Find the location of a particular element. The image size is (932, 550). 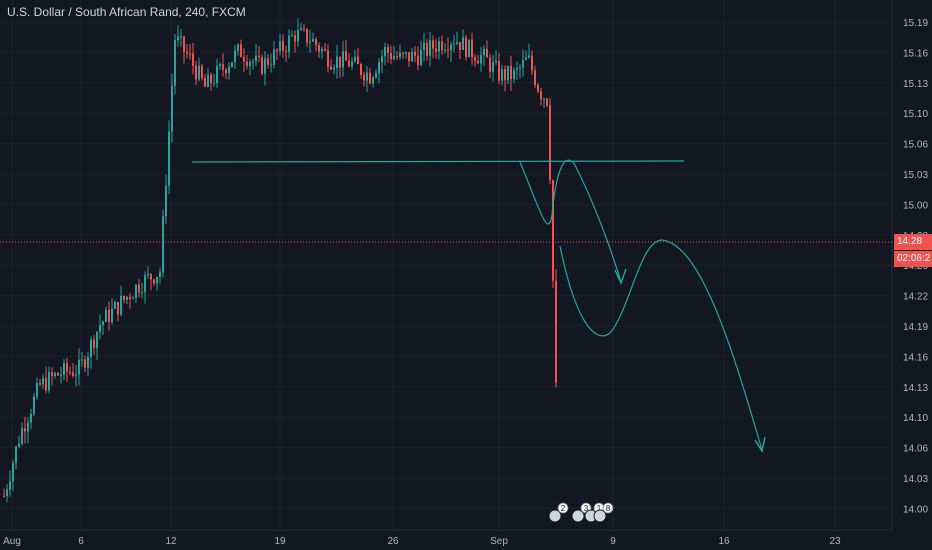

countdown-label: 02:06:2 is located at coordinates (914, 258).